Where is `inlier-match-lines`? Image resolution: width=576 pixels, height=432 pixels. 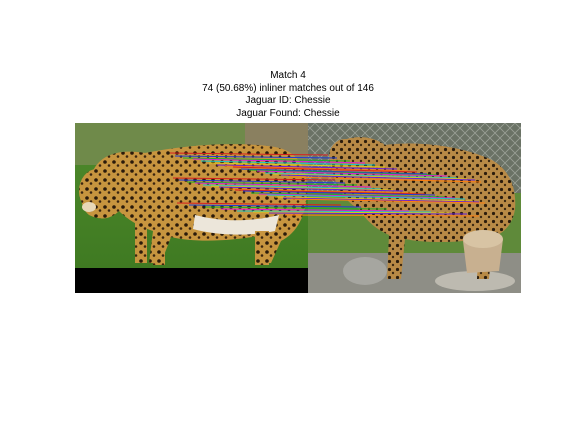 inlier-match-lines is located at coordinates (327, 184).